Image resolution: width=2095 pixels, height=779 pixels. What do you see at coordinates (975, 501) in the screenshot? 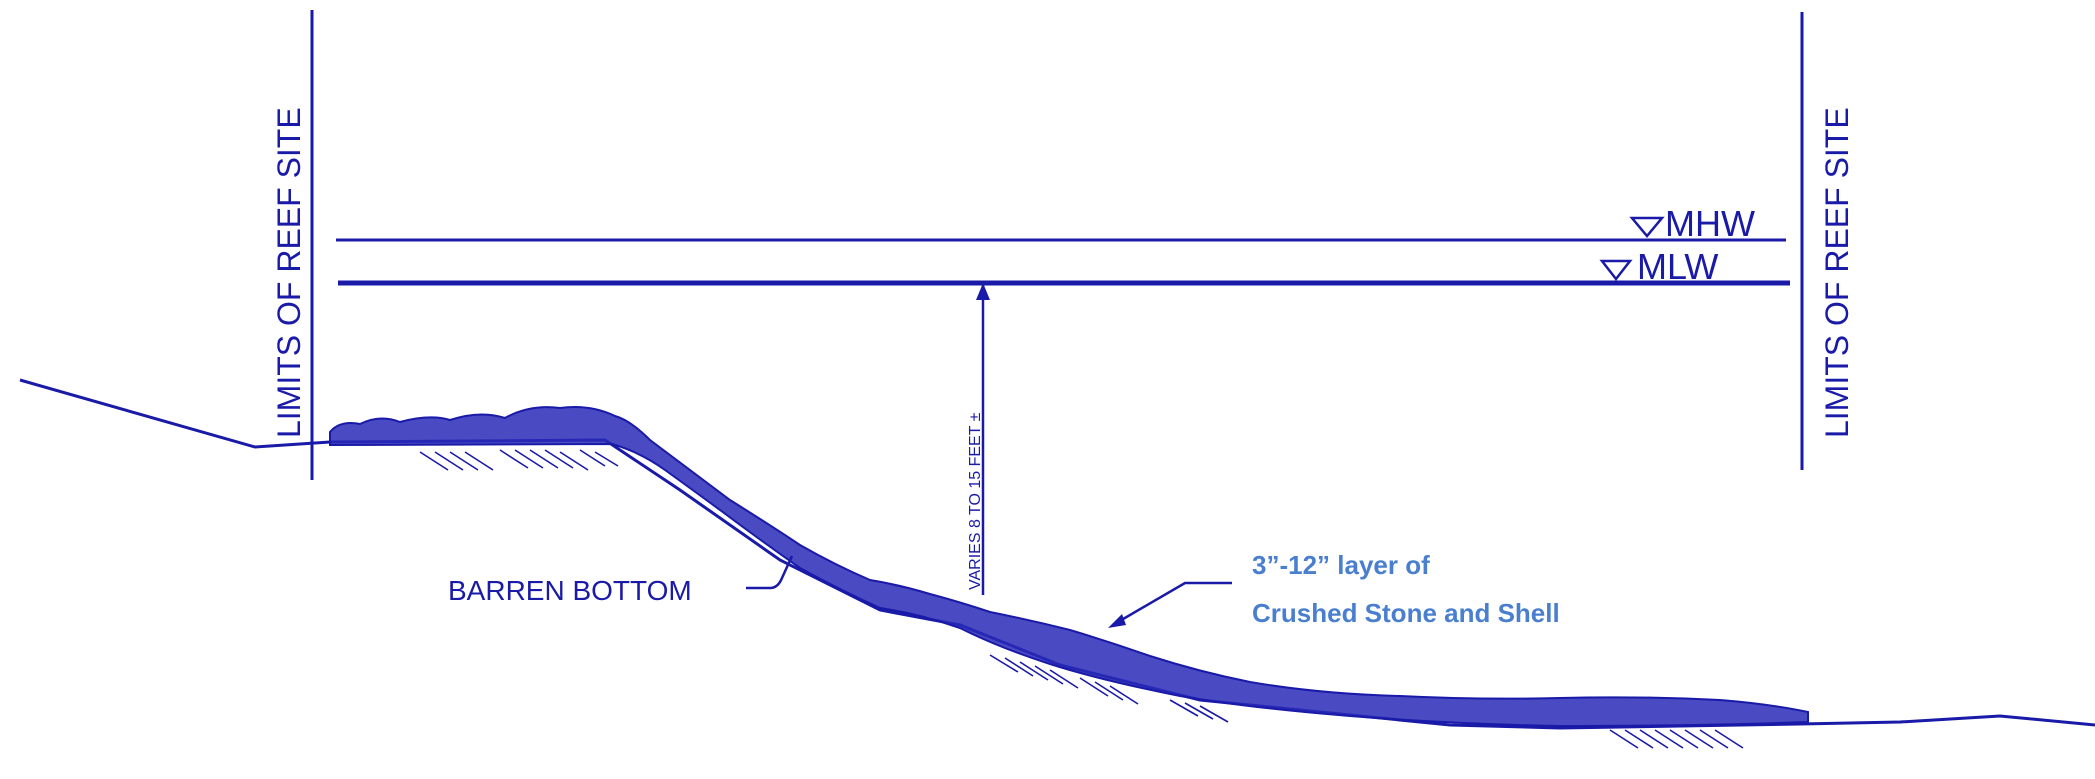
I see `depth-label: VARIES 8 TO 15 FEET ±` at bounding box center [975, 501].